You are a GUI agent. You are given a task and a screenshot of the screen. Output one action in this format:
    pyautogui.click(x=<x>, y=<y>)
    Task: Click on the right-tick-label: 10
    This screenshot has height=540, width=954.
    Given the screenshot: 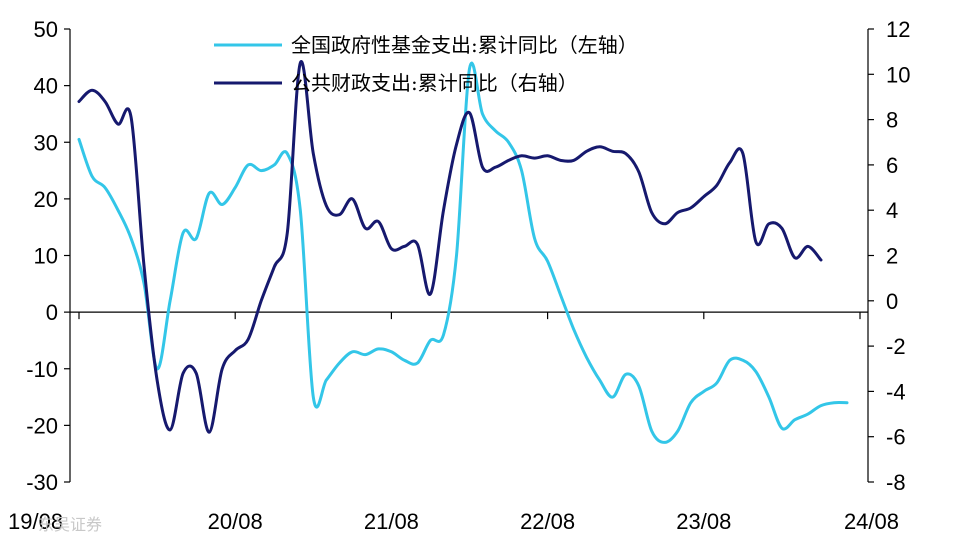 What is the action you would take?
    pyautogui.click(x=898, y=74)
    